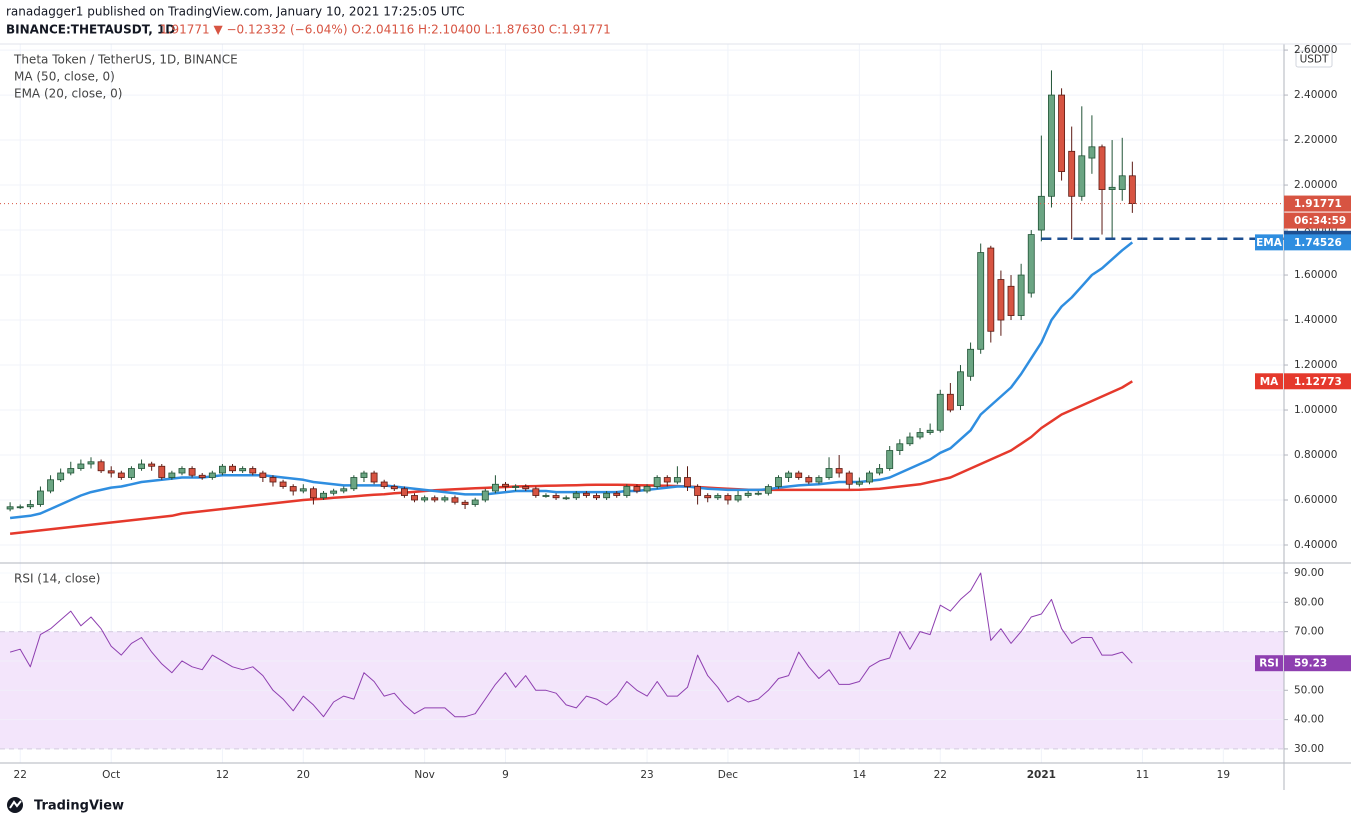 The width and height of the screenshot is (1351, 824). I want to click on ma-tag-word-box, so click(1269, 242).